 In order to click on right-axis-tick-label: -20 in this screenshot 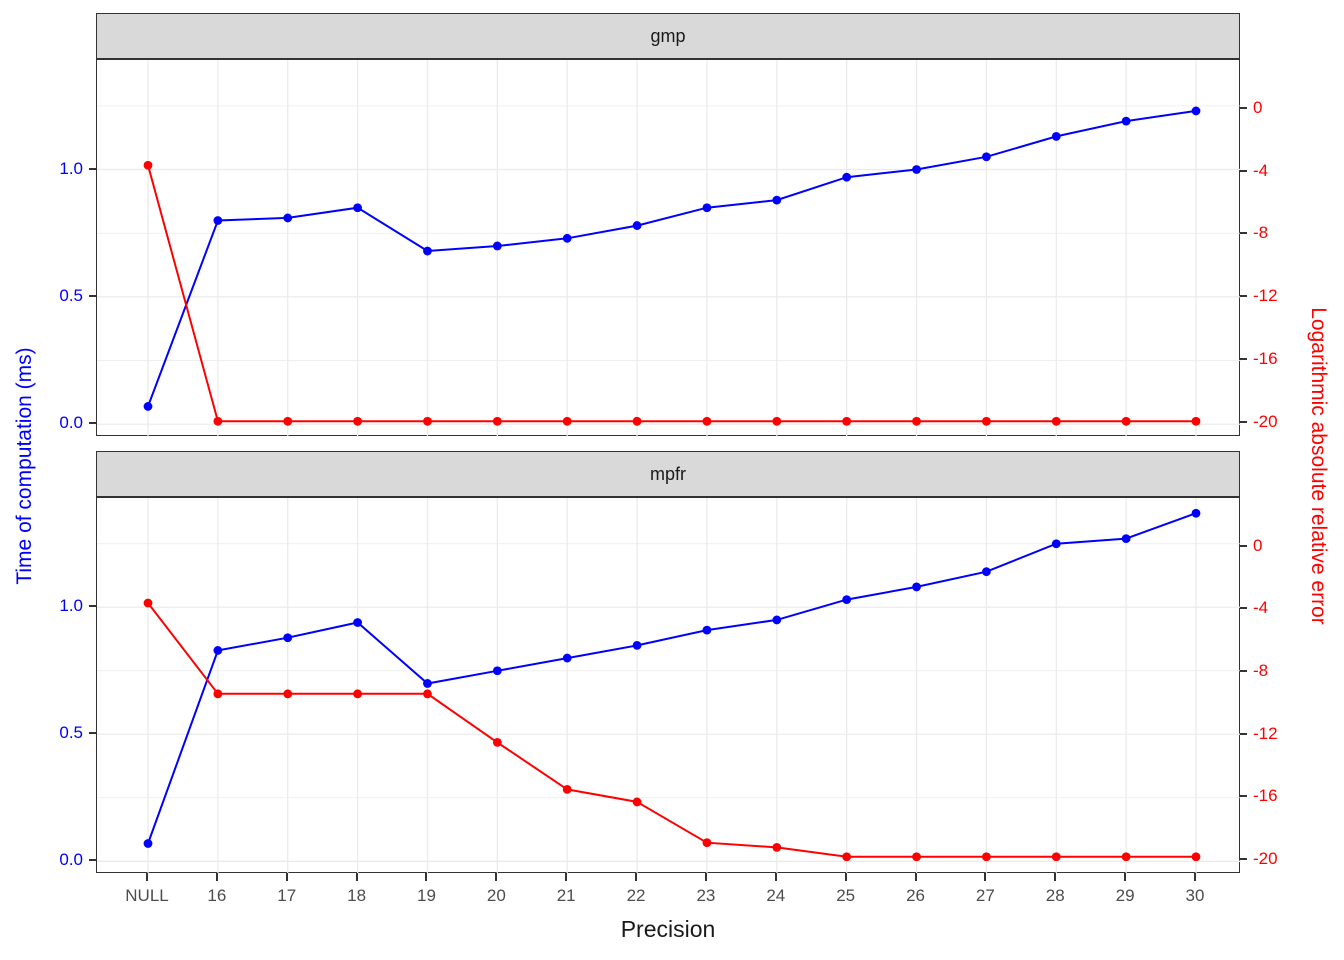, I will do `click(1265, 858)`.